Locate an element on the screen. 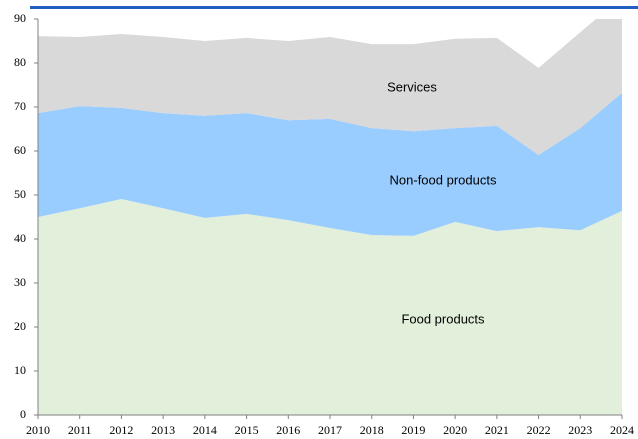 This screenshot has width=638, height=439. x-tick-label: 2023 is located at coordinates (580, 430).